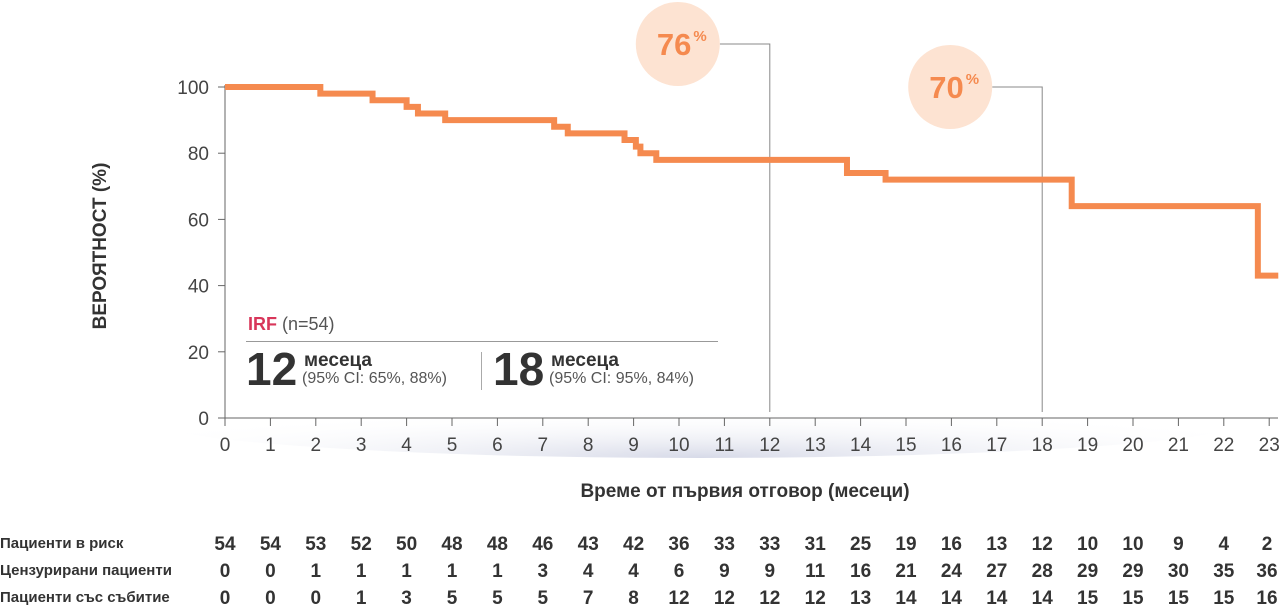  I want to click on risk-cell: 28, so click(1042, 571).